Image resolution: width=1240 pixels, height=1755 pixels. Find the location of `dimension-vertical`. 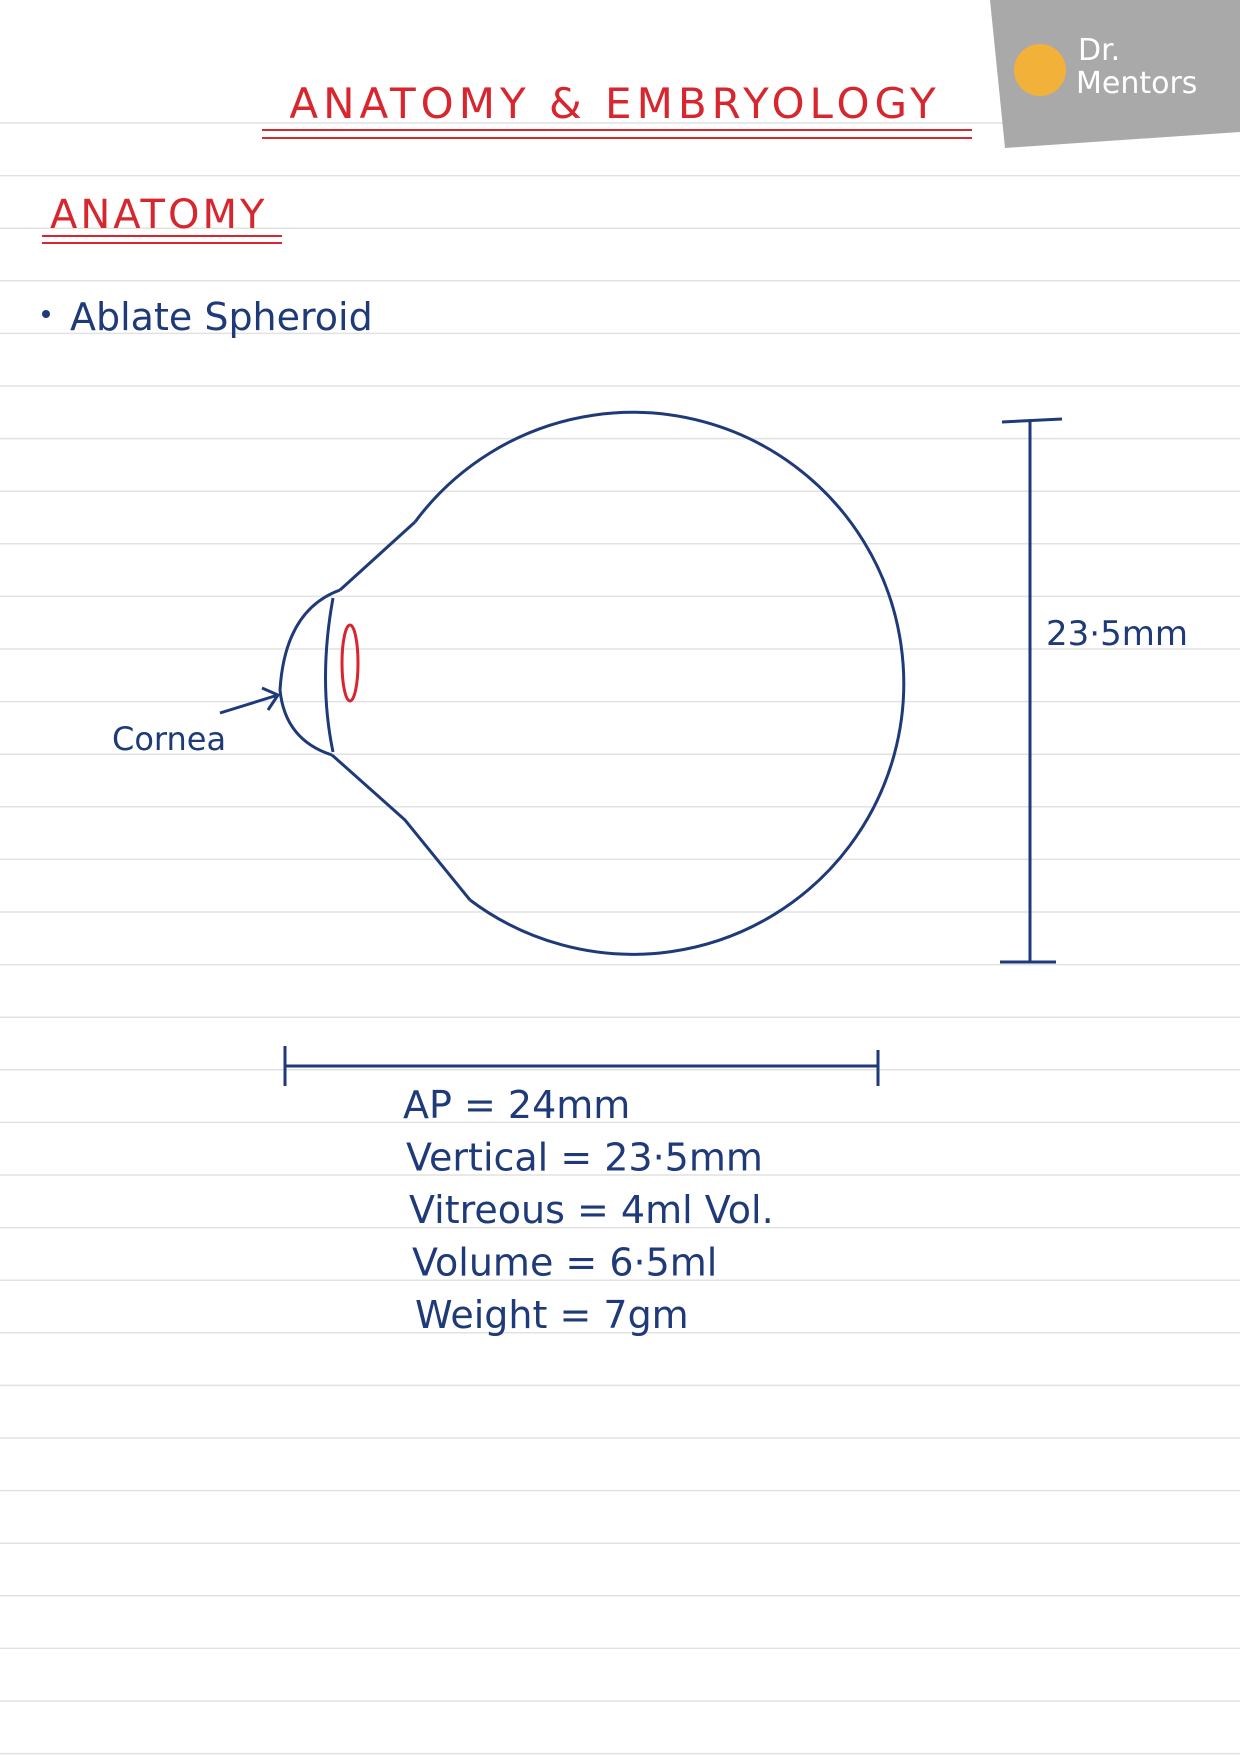

dimension-vertical is located at coordinates (1031, 690).